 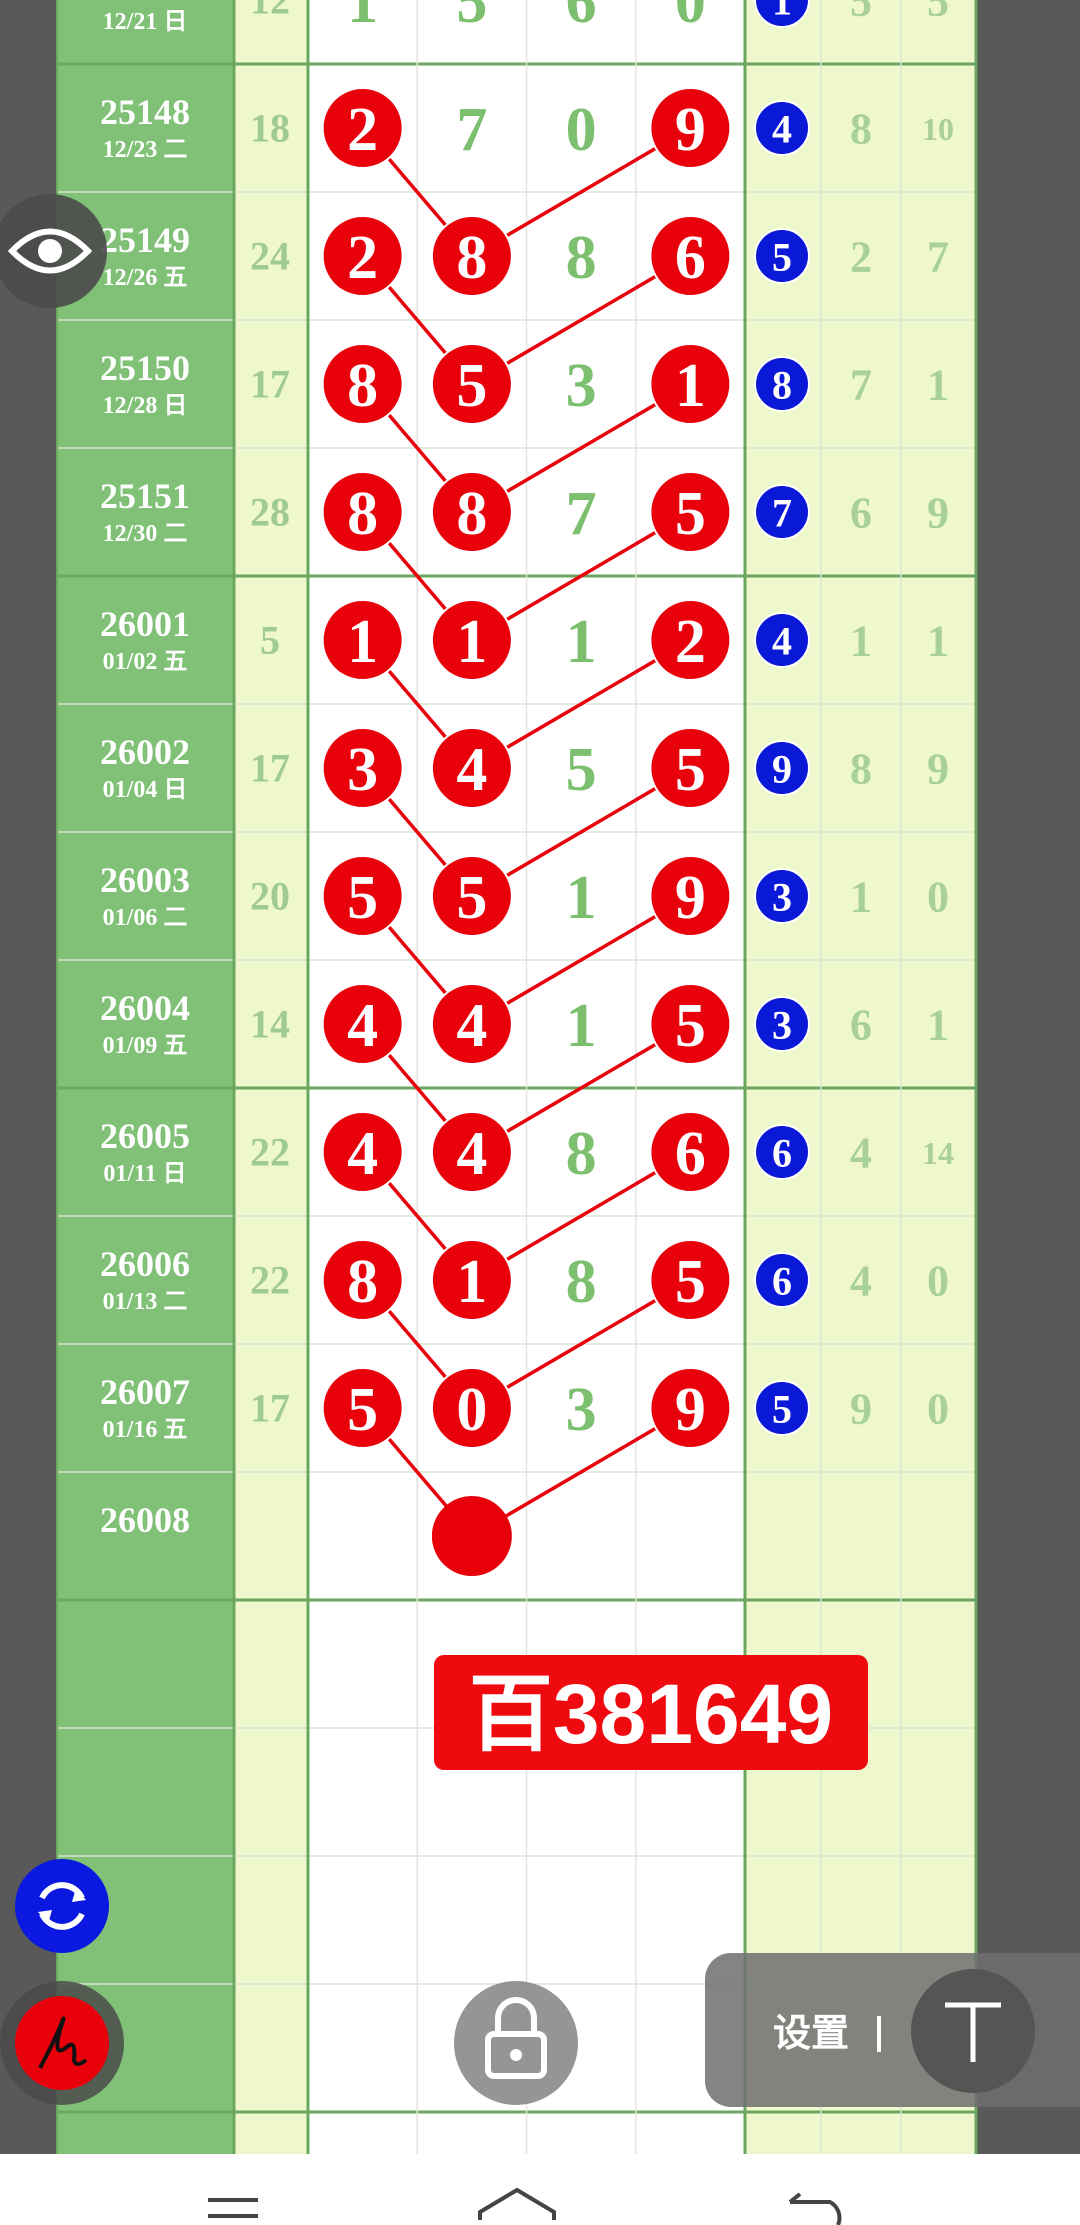 I want to click on extra: 6, so click(x=861, y=513).